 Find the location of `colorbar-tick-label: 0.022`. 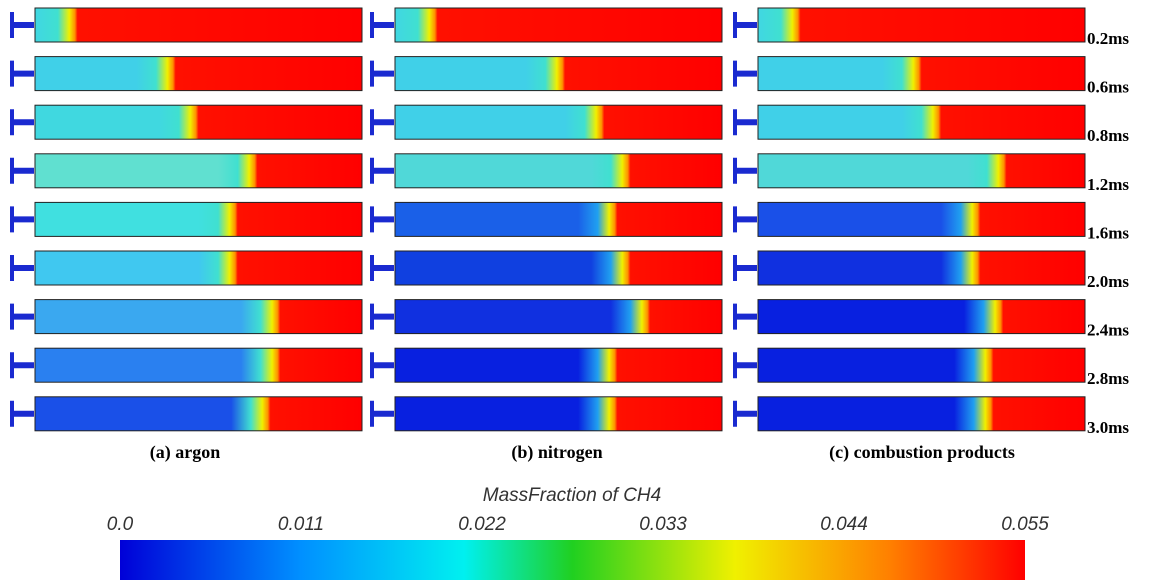

colorbar-tick-label: 0.022 is located at coordinates (482, 524).